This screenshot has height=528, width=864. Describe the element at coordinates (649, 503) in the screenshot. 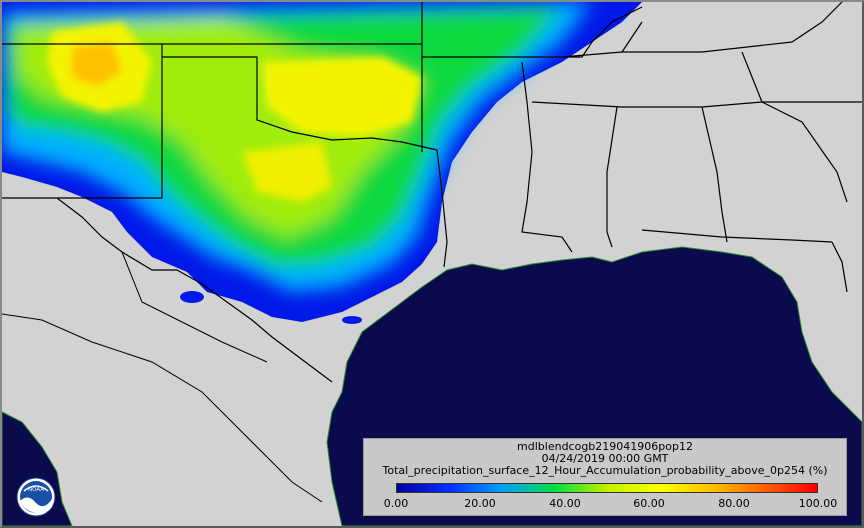

I see `legend-tick: 60.00` at that location.